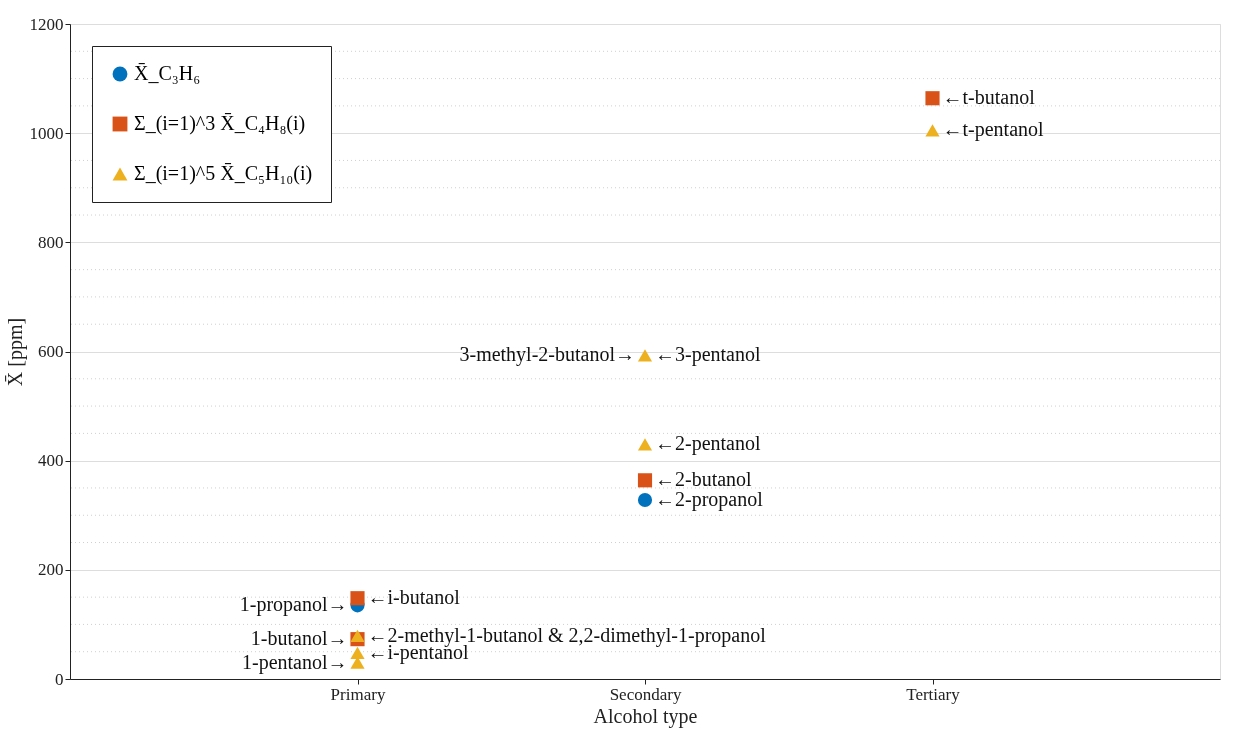  Describe the element at coordinates (989, 97) in the screenshot. I see `annotation: ←t-butanol` at that location.